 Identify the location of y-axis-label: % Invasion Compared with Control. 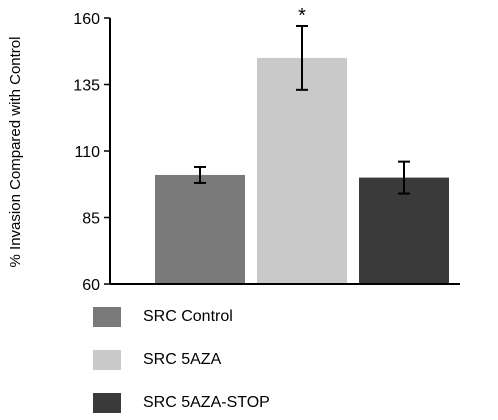
(15, 152).